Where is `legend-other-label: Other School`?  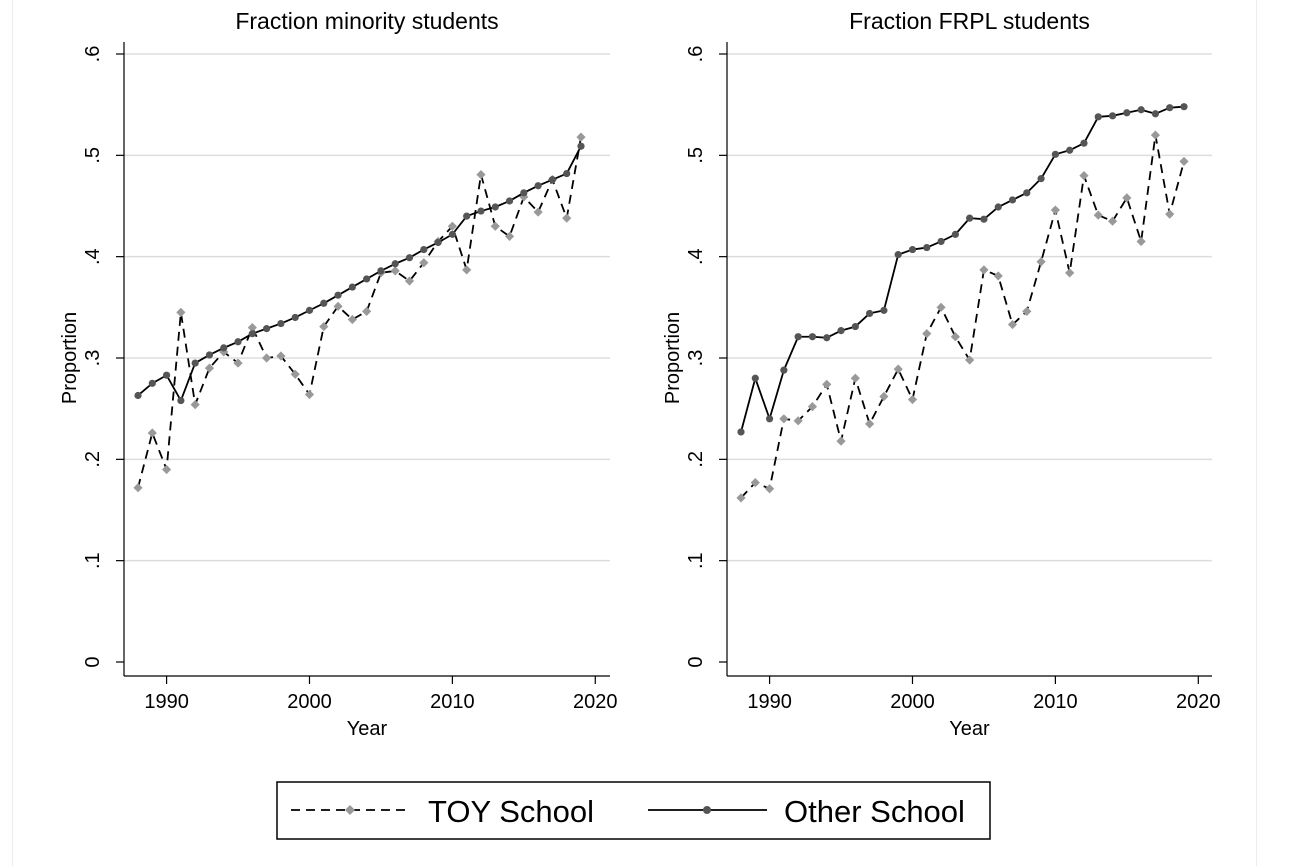
legend-other-label: Other School is located at coordinates (874, 811).